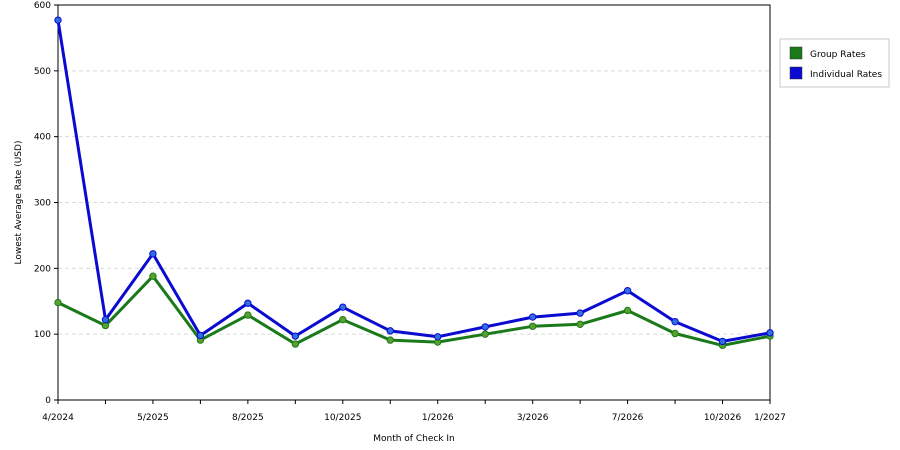 This screenshot has height=450, width=900. I want to click on legend-label-individual-rates: Individual Rates, so click(846, 75).